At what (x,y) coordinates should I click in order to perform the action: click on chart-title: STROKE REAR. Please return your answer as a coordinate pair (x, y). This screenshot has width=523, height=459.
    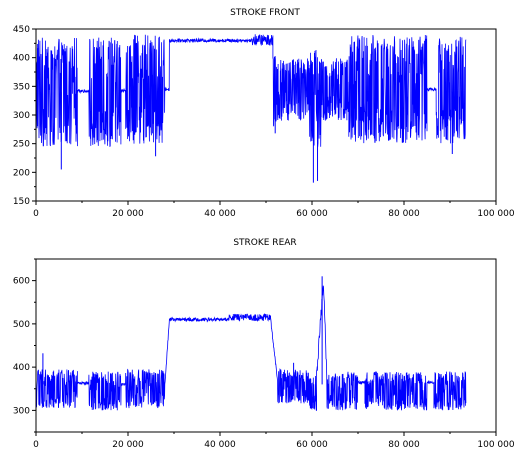
    Looking at the image, I should click on (264, 243).